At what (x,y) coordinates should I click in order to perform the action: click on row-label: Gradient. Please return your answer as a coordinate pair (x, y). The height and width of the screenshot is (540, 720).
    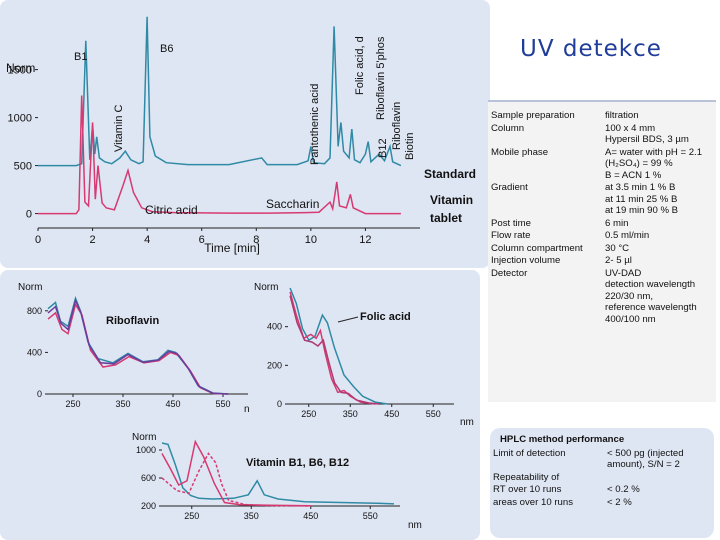
    Looking at the image, I should click on (509, 187).